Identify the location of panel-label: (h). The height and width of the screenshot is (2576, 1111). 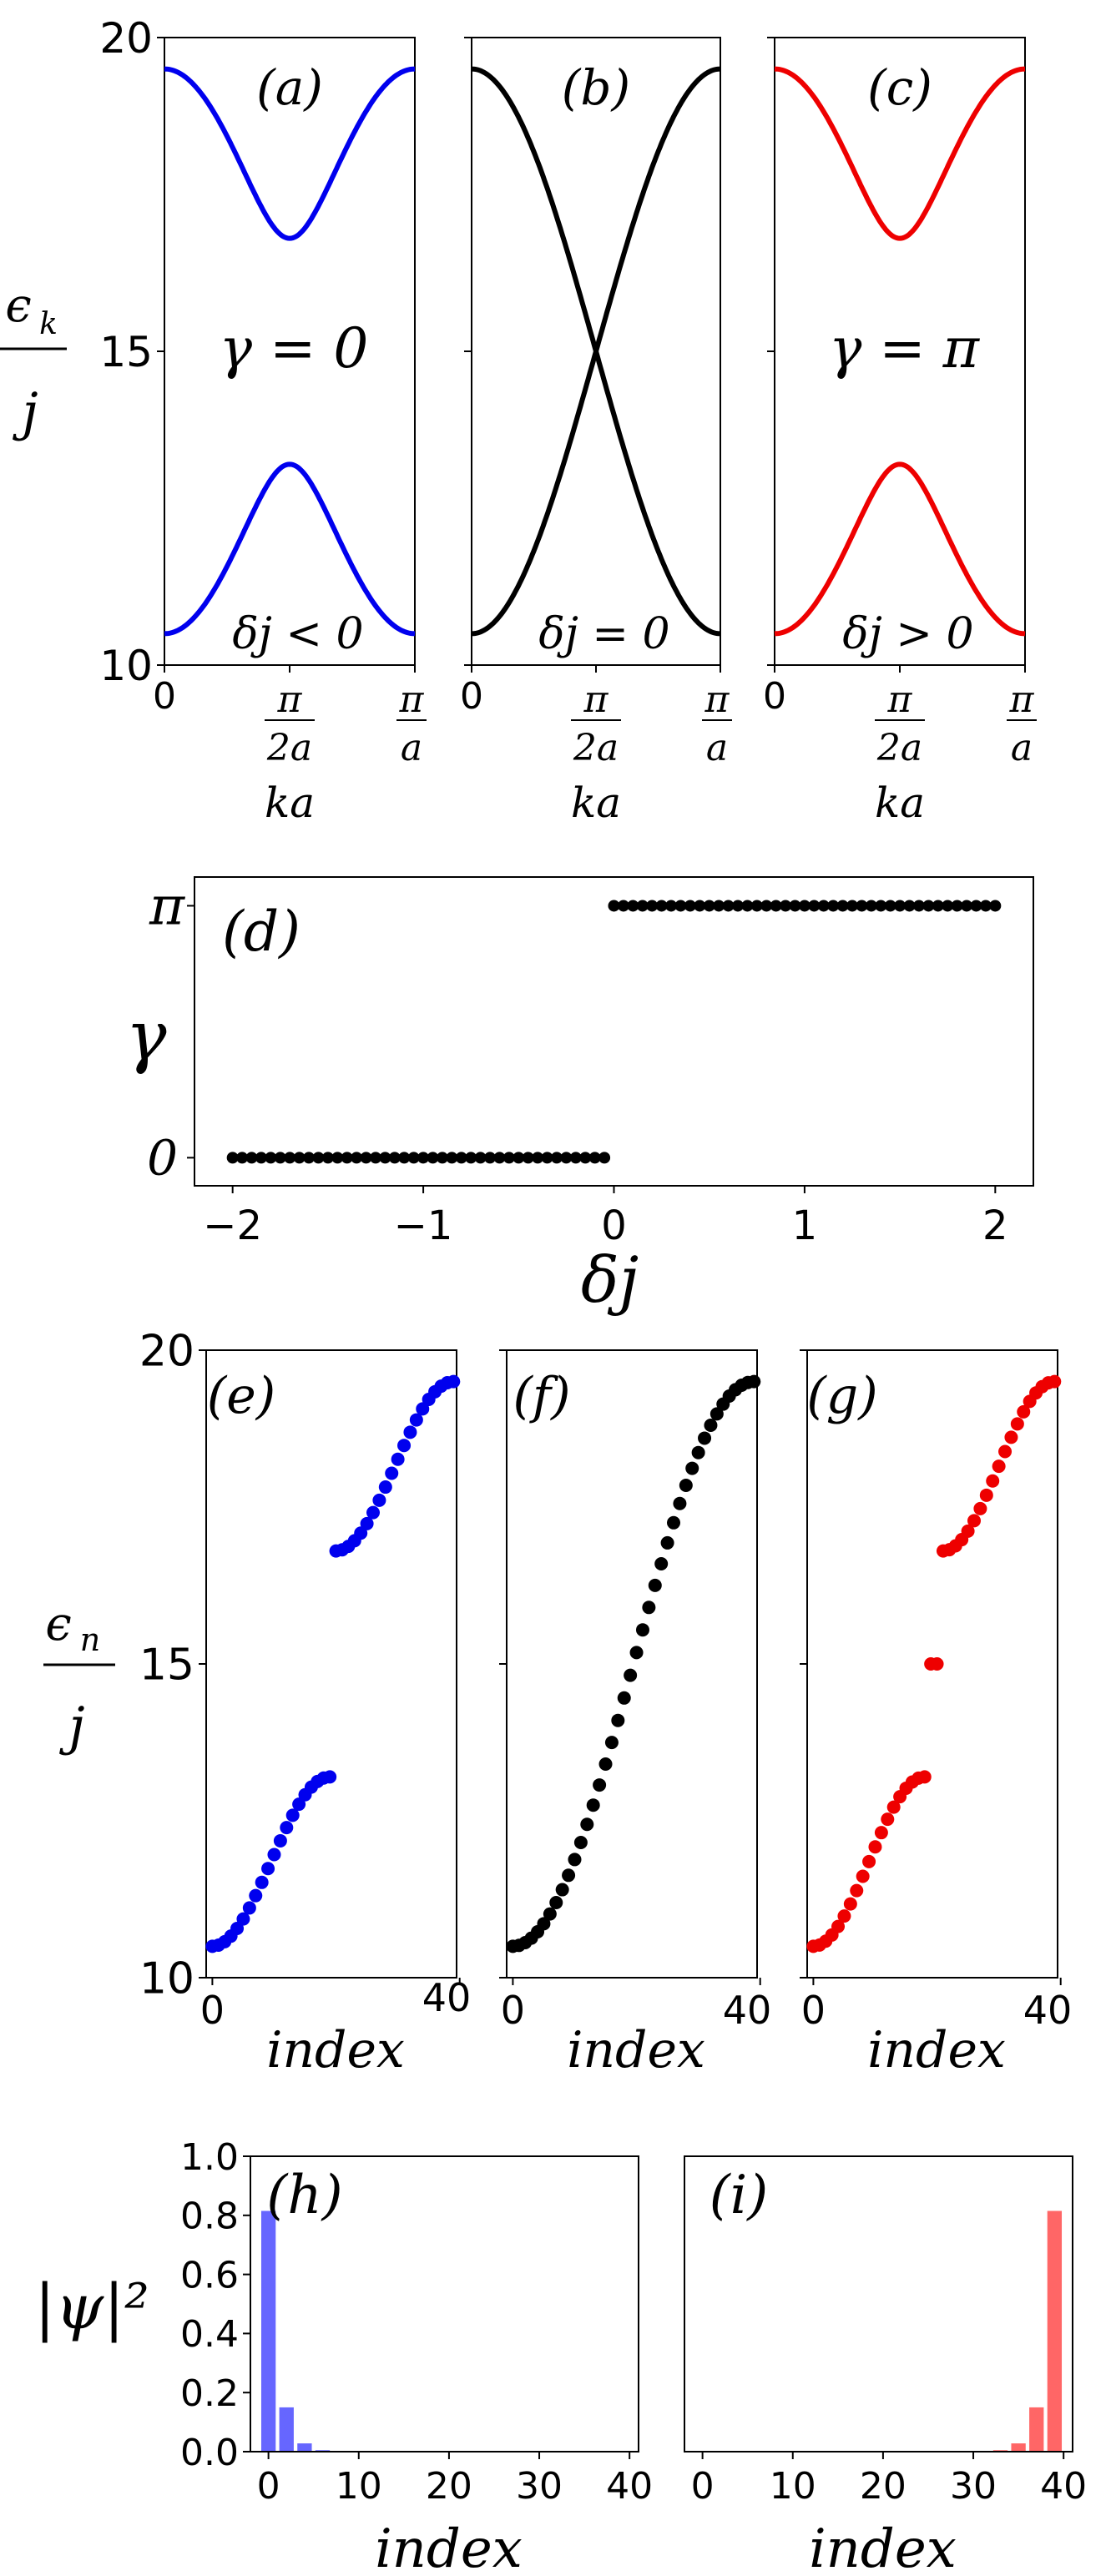
(304, 2195).